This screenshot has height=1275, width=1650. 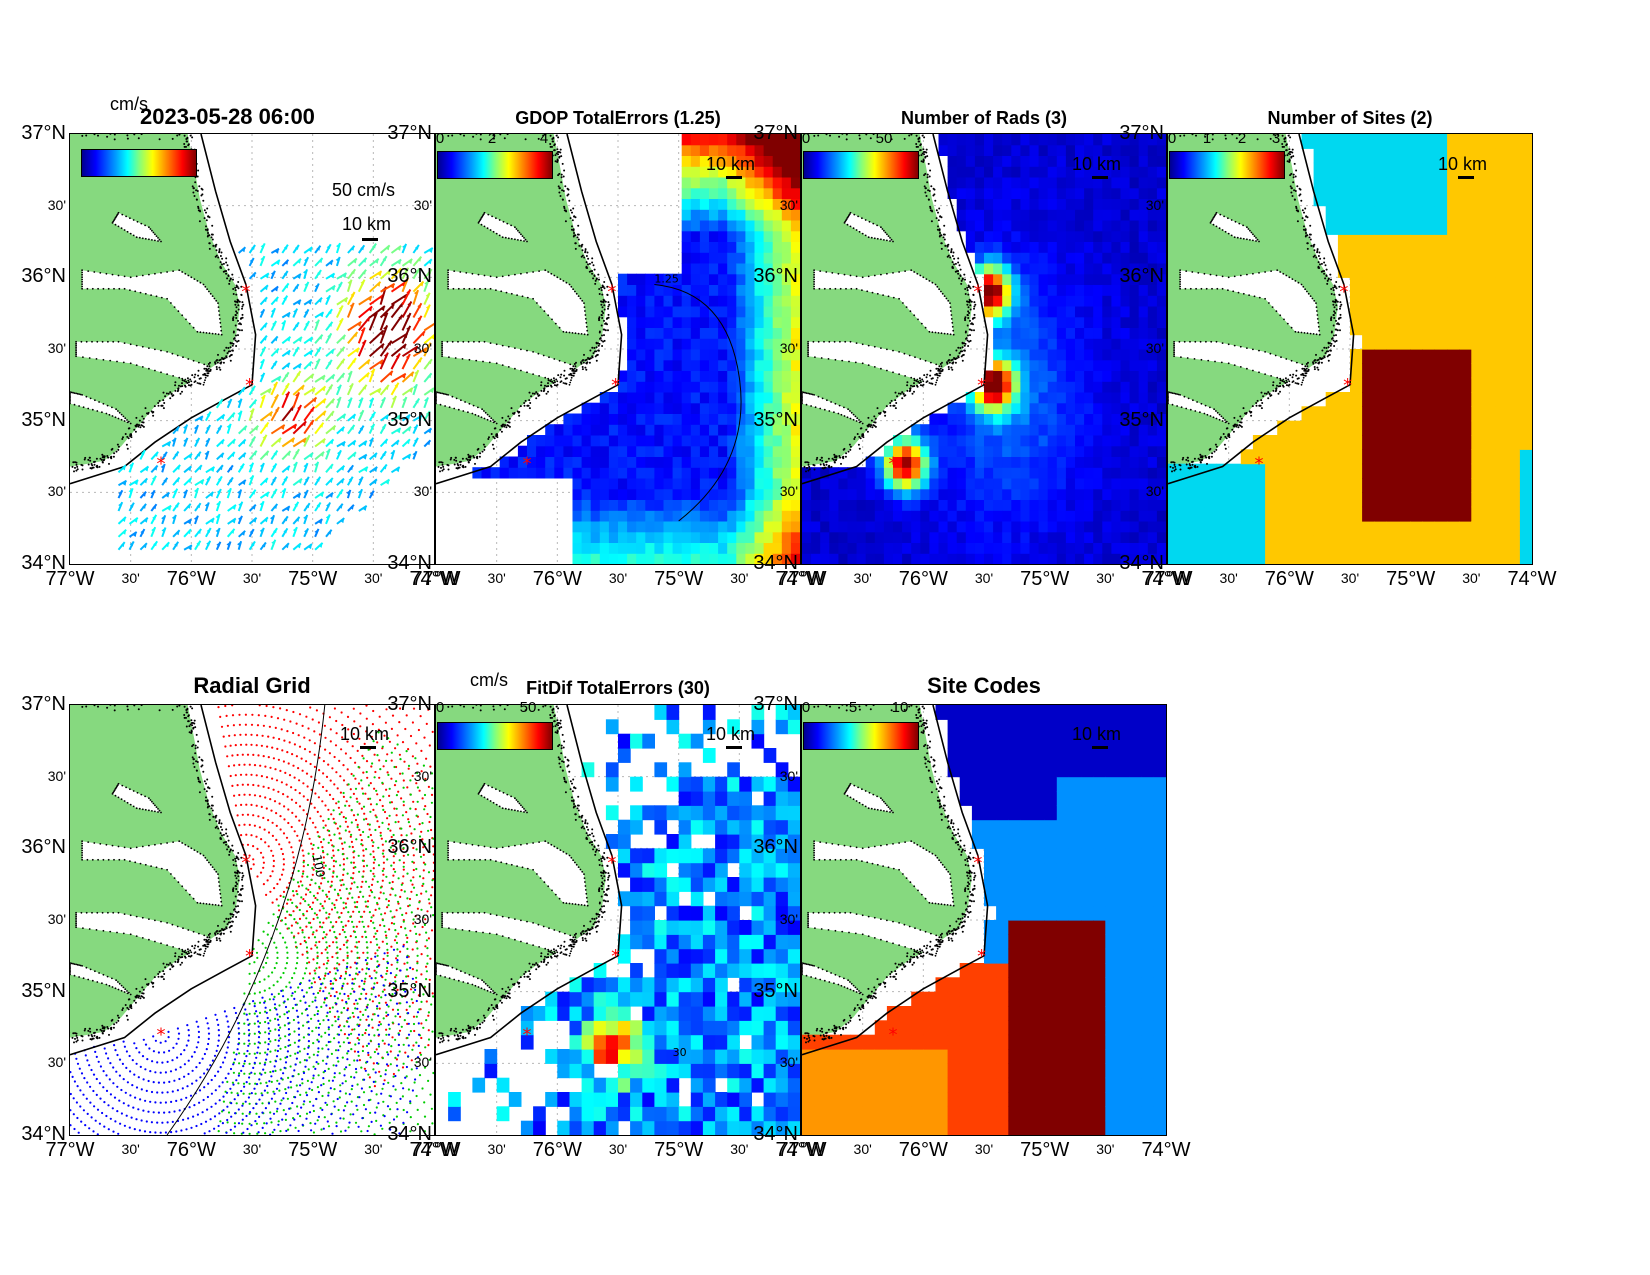 What do you see at coordinates (252, 349) in the screenshot?
I see `panel-total-currents: * * *` at bounding box center [252, 349].